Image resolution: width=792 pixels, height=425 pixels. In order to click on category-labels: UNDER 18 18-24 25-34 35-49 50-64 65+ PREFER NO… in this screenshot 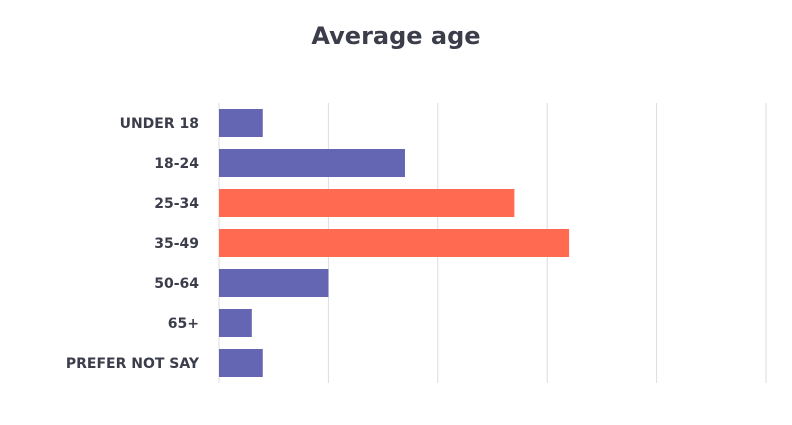, I will do `click(133, 244)`.